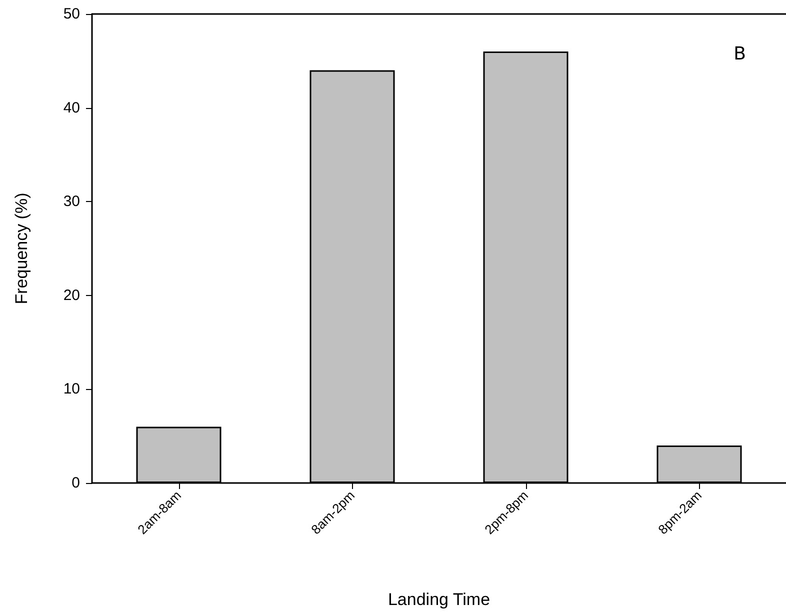 The image size is (786, 613). Describe the element at coordinates (76, 483) in the screenshot. I see `y-tick-label: 0` at that location.